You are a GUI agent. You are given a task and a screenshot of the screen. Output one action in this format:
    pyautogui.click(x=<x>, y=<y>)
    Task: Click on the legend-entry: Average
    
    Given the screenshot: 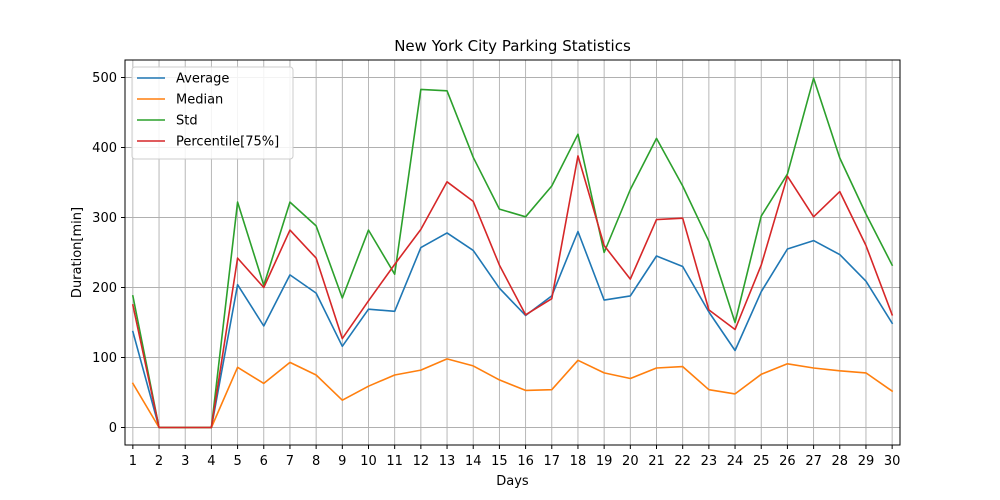 What is the action you would take?
    pyautogui.click(x=202, y=79)
    